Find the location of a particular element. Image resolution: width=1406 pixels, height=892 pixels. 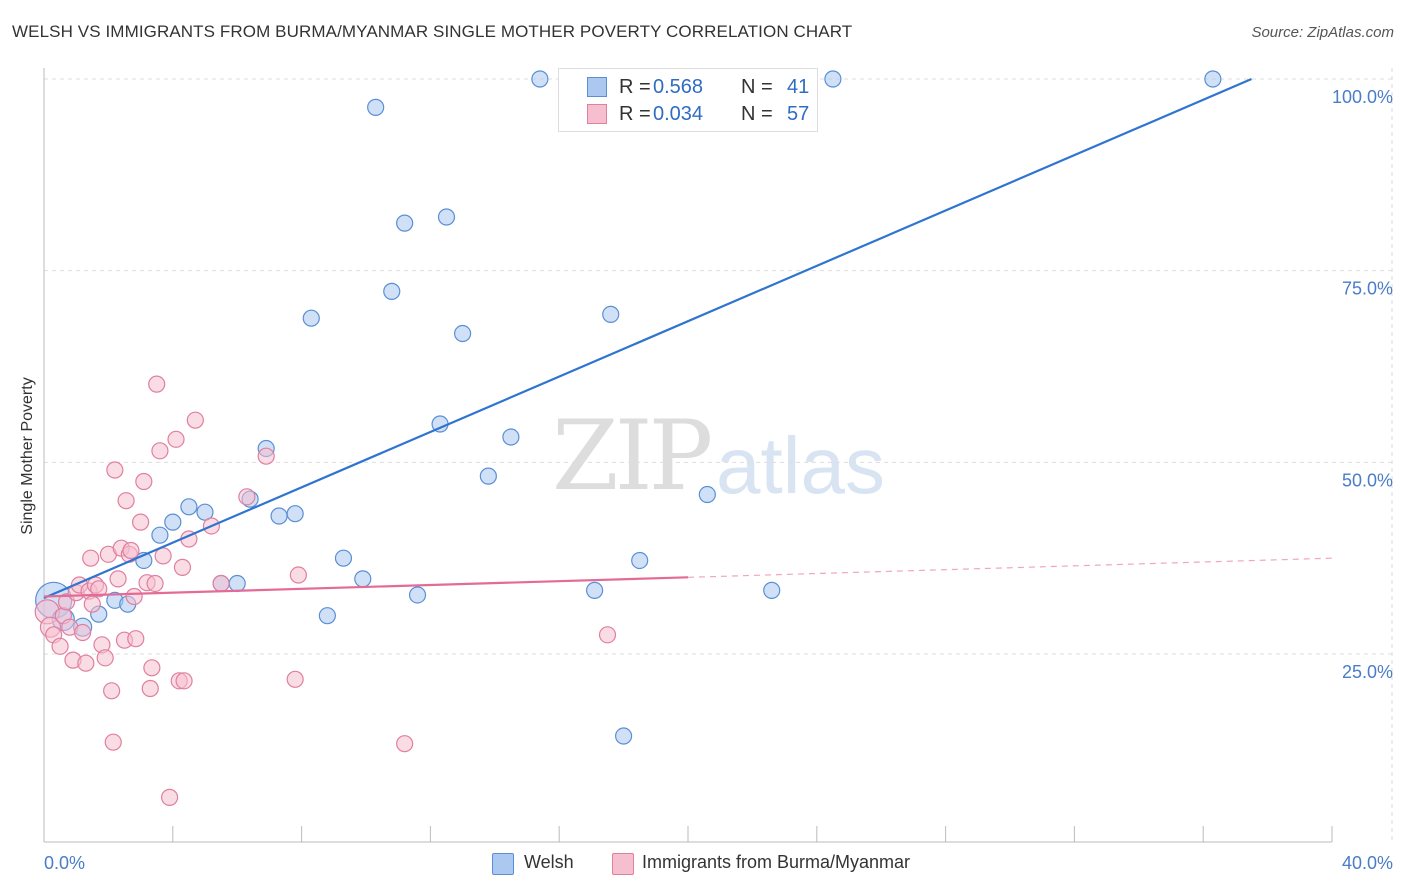

watermark-zip: ZIP is located at coordinates (632, 456).